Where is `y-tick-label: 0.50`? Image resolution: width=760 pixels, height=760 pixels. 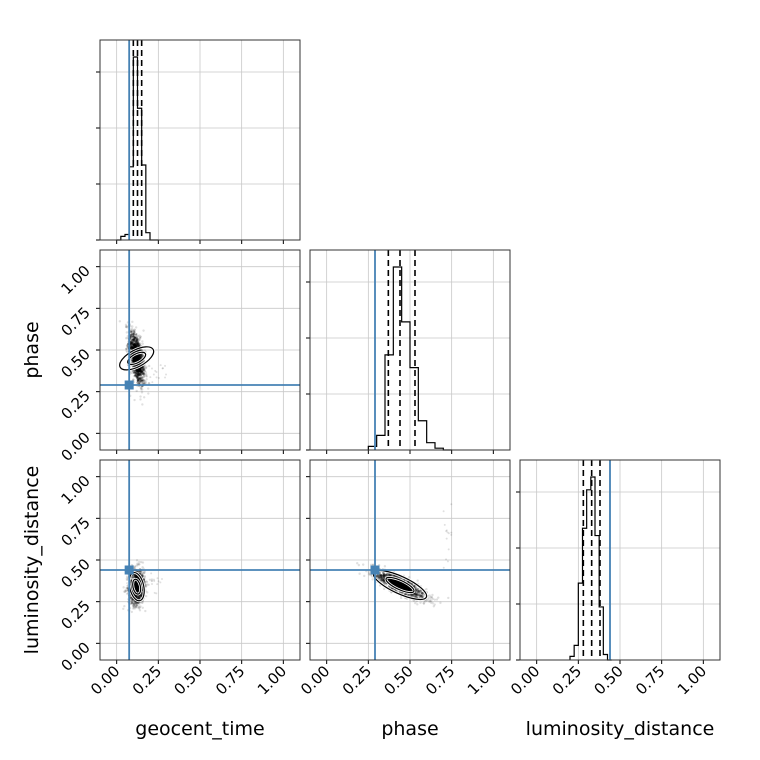 y-tick-label: 0.50 is located at coordinates (75, 363).